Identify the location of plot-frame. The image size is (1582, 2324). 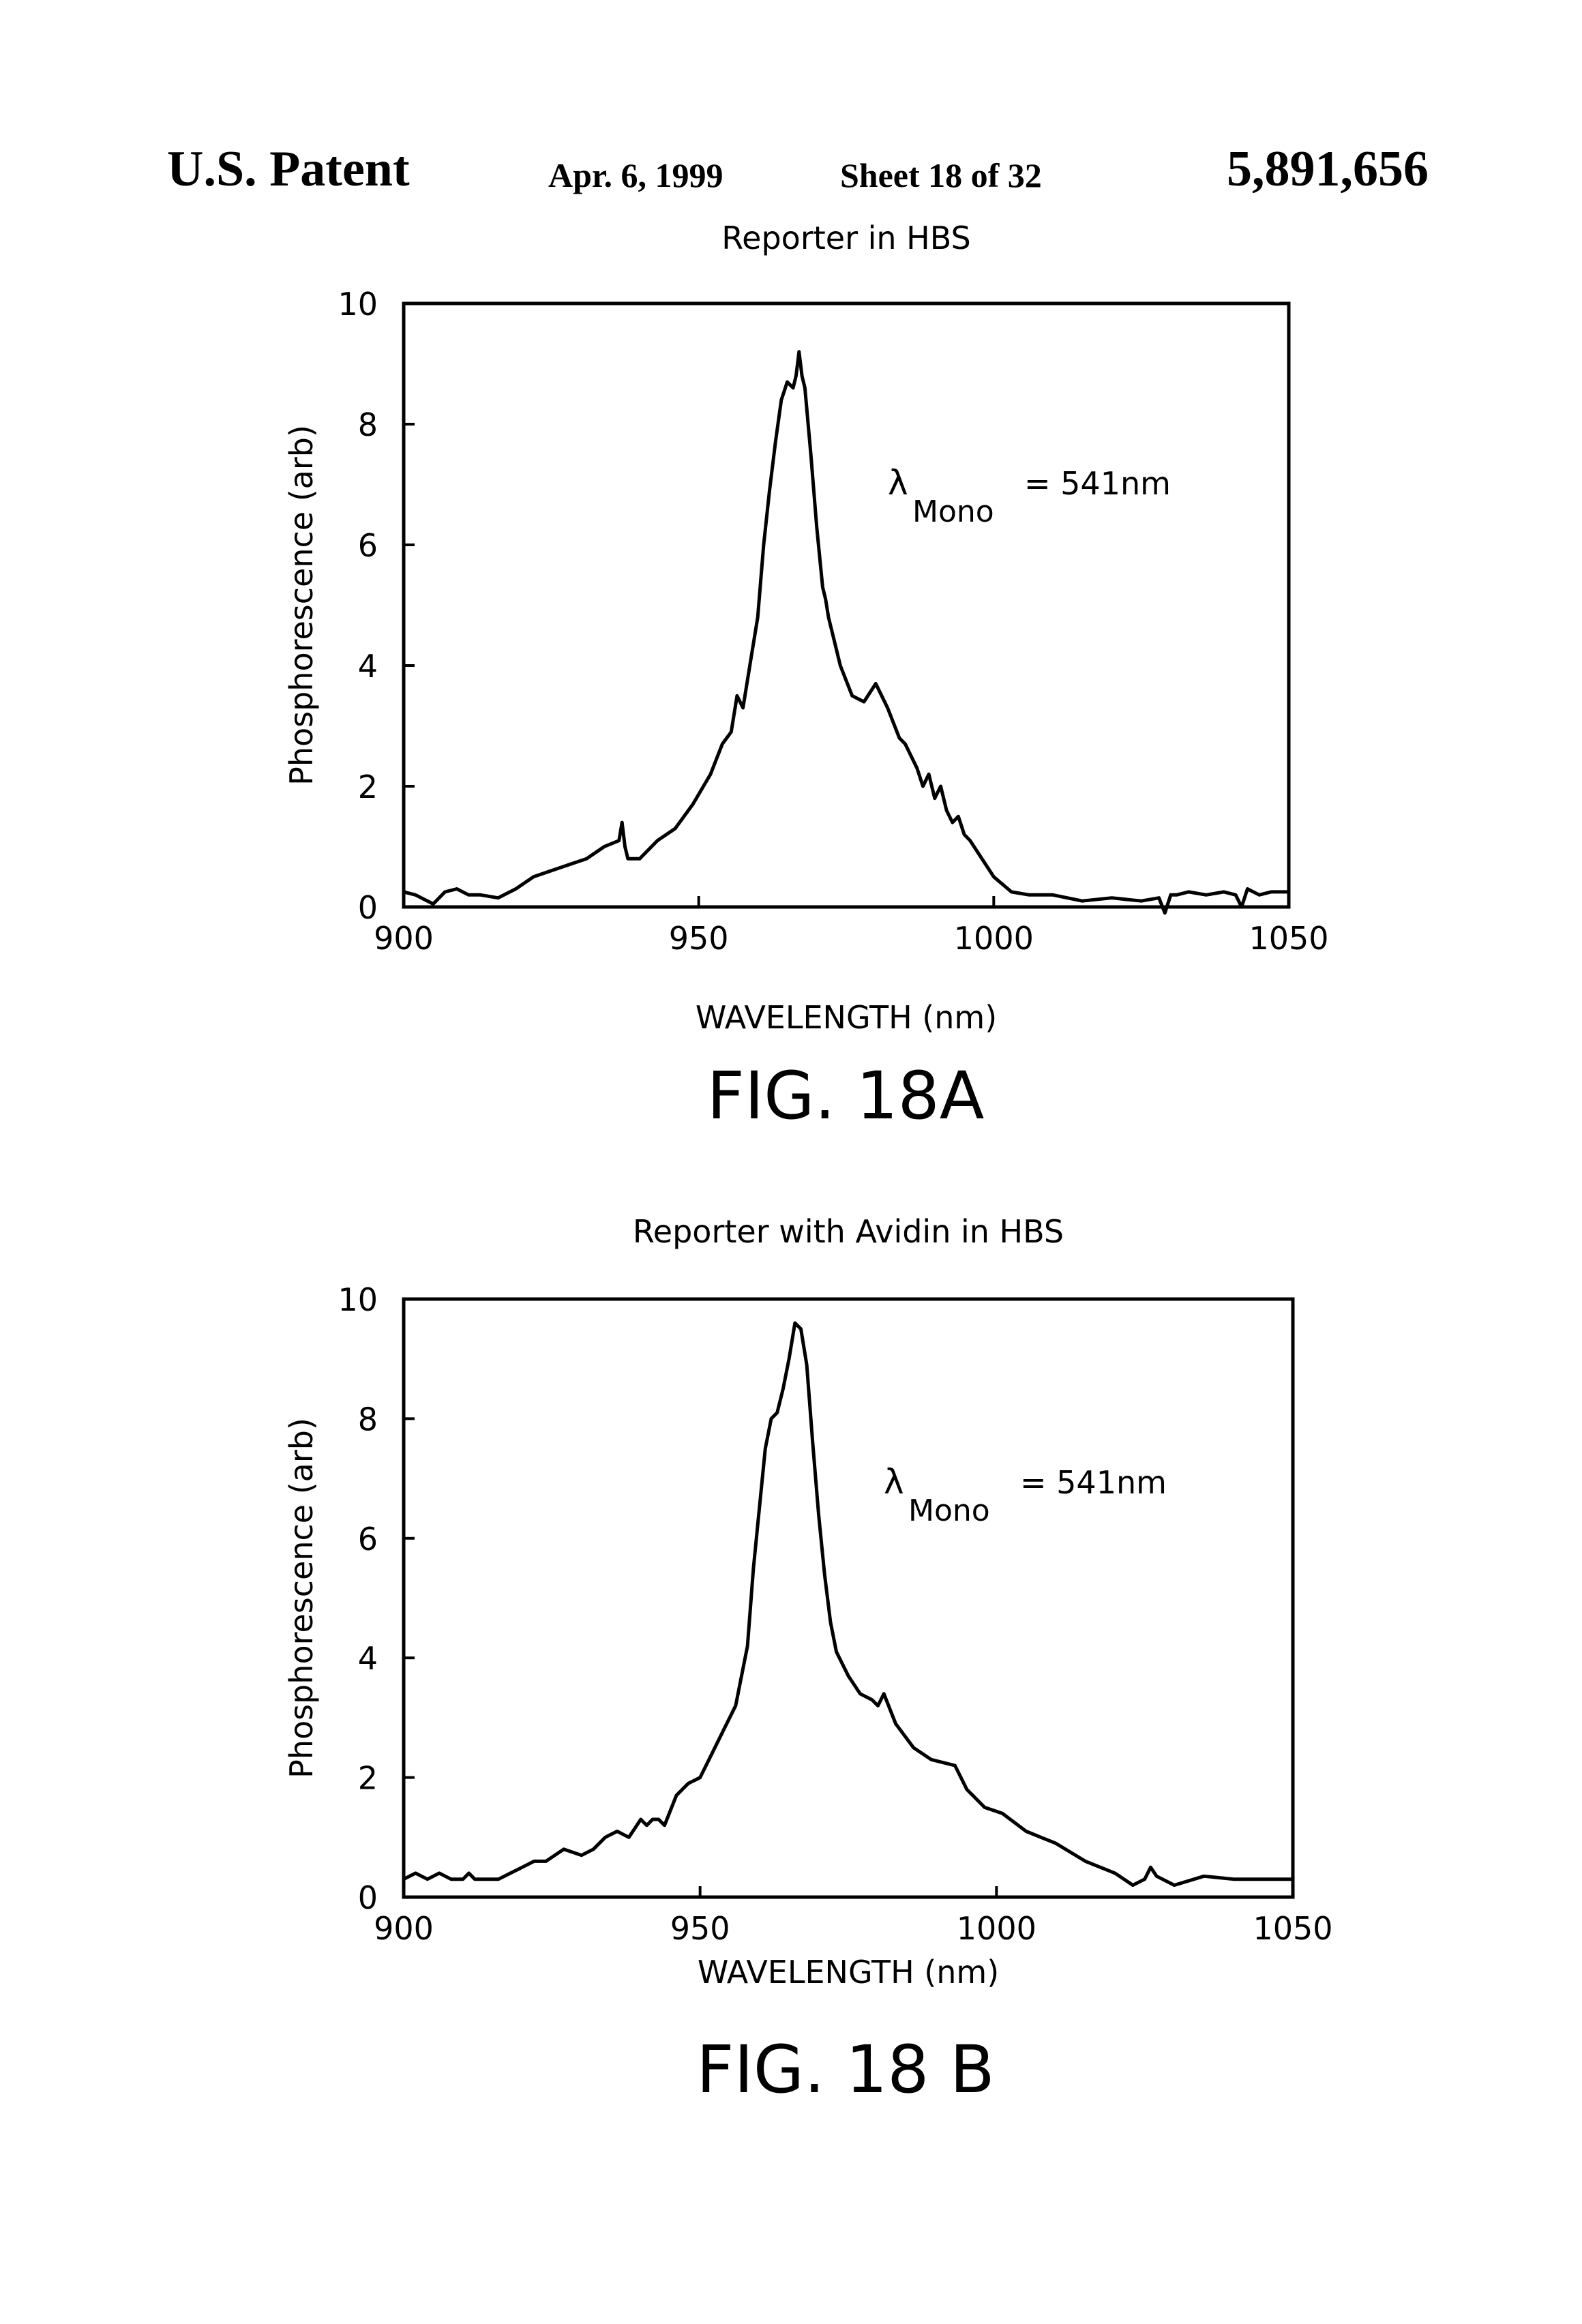
(848, 1598).